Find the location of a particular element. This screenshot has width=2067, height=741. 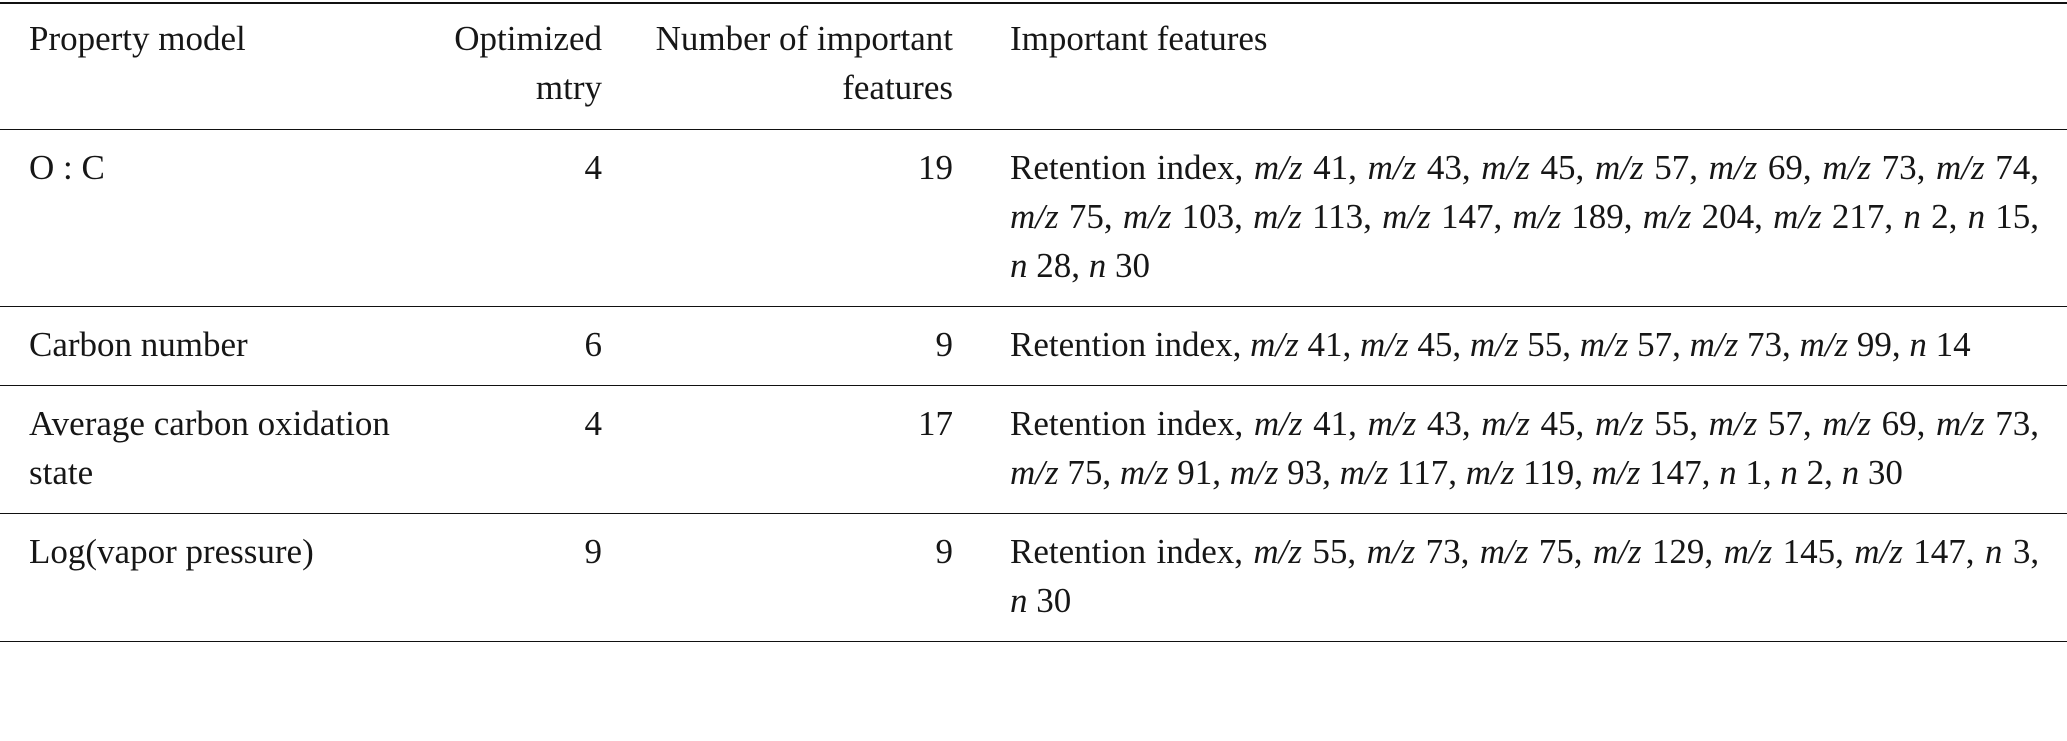

header-cell: Optimized mtry is located at coordinates (528, 63).